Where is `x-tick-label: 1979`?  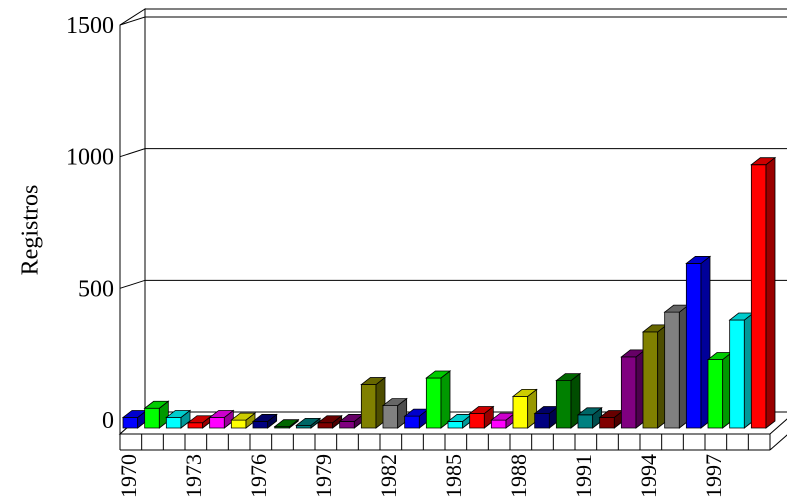 x-tick-label: 1979 is located at coordinates (323, 476).